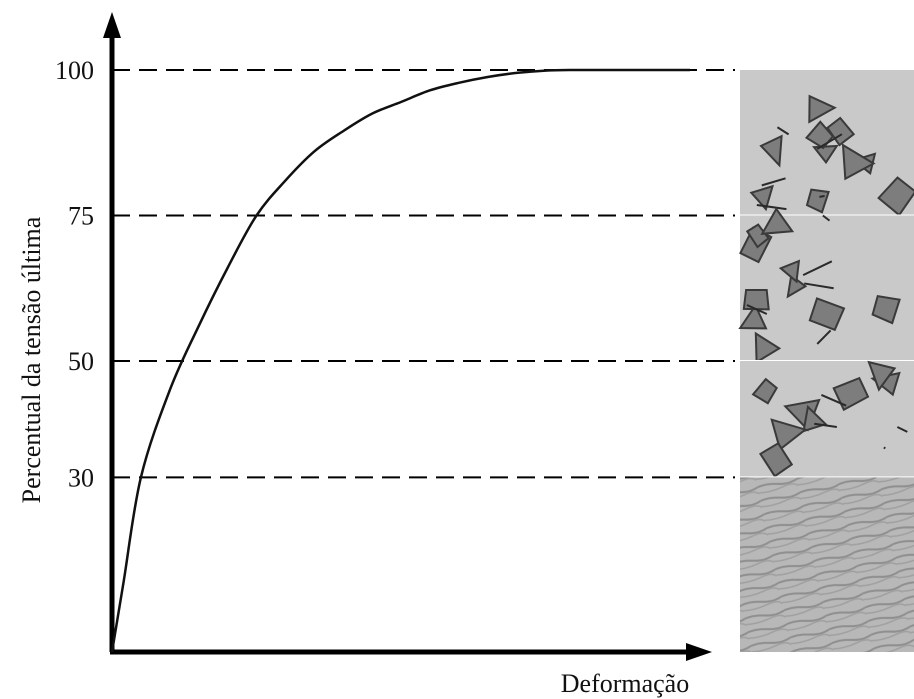 The image size is (914, 699). Describe the element at coordinates (112, 25) in the screenshot. I see `y-axis-arrowhead` at that location.